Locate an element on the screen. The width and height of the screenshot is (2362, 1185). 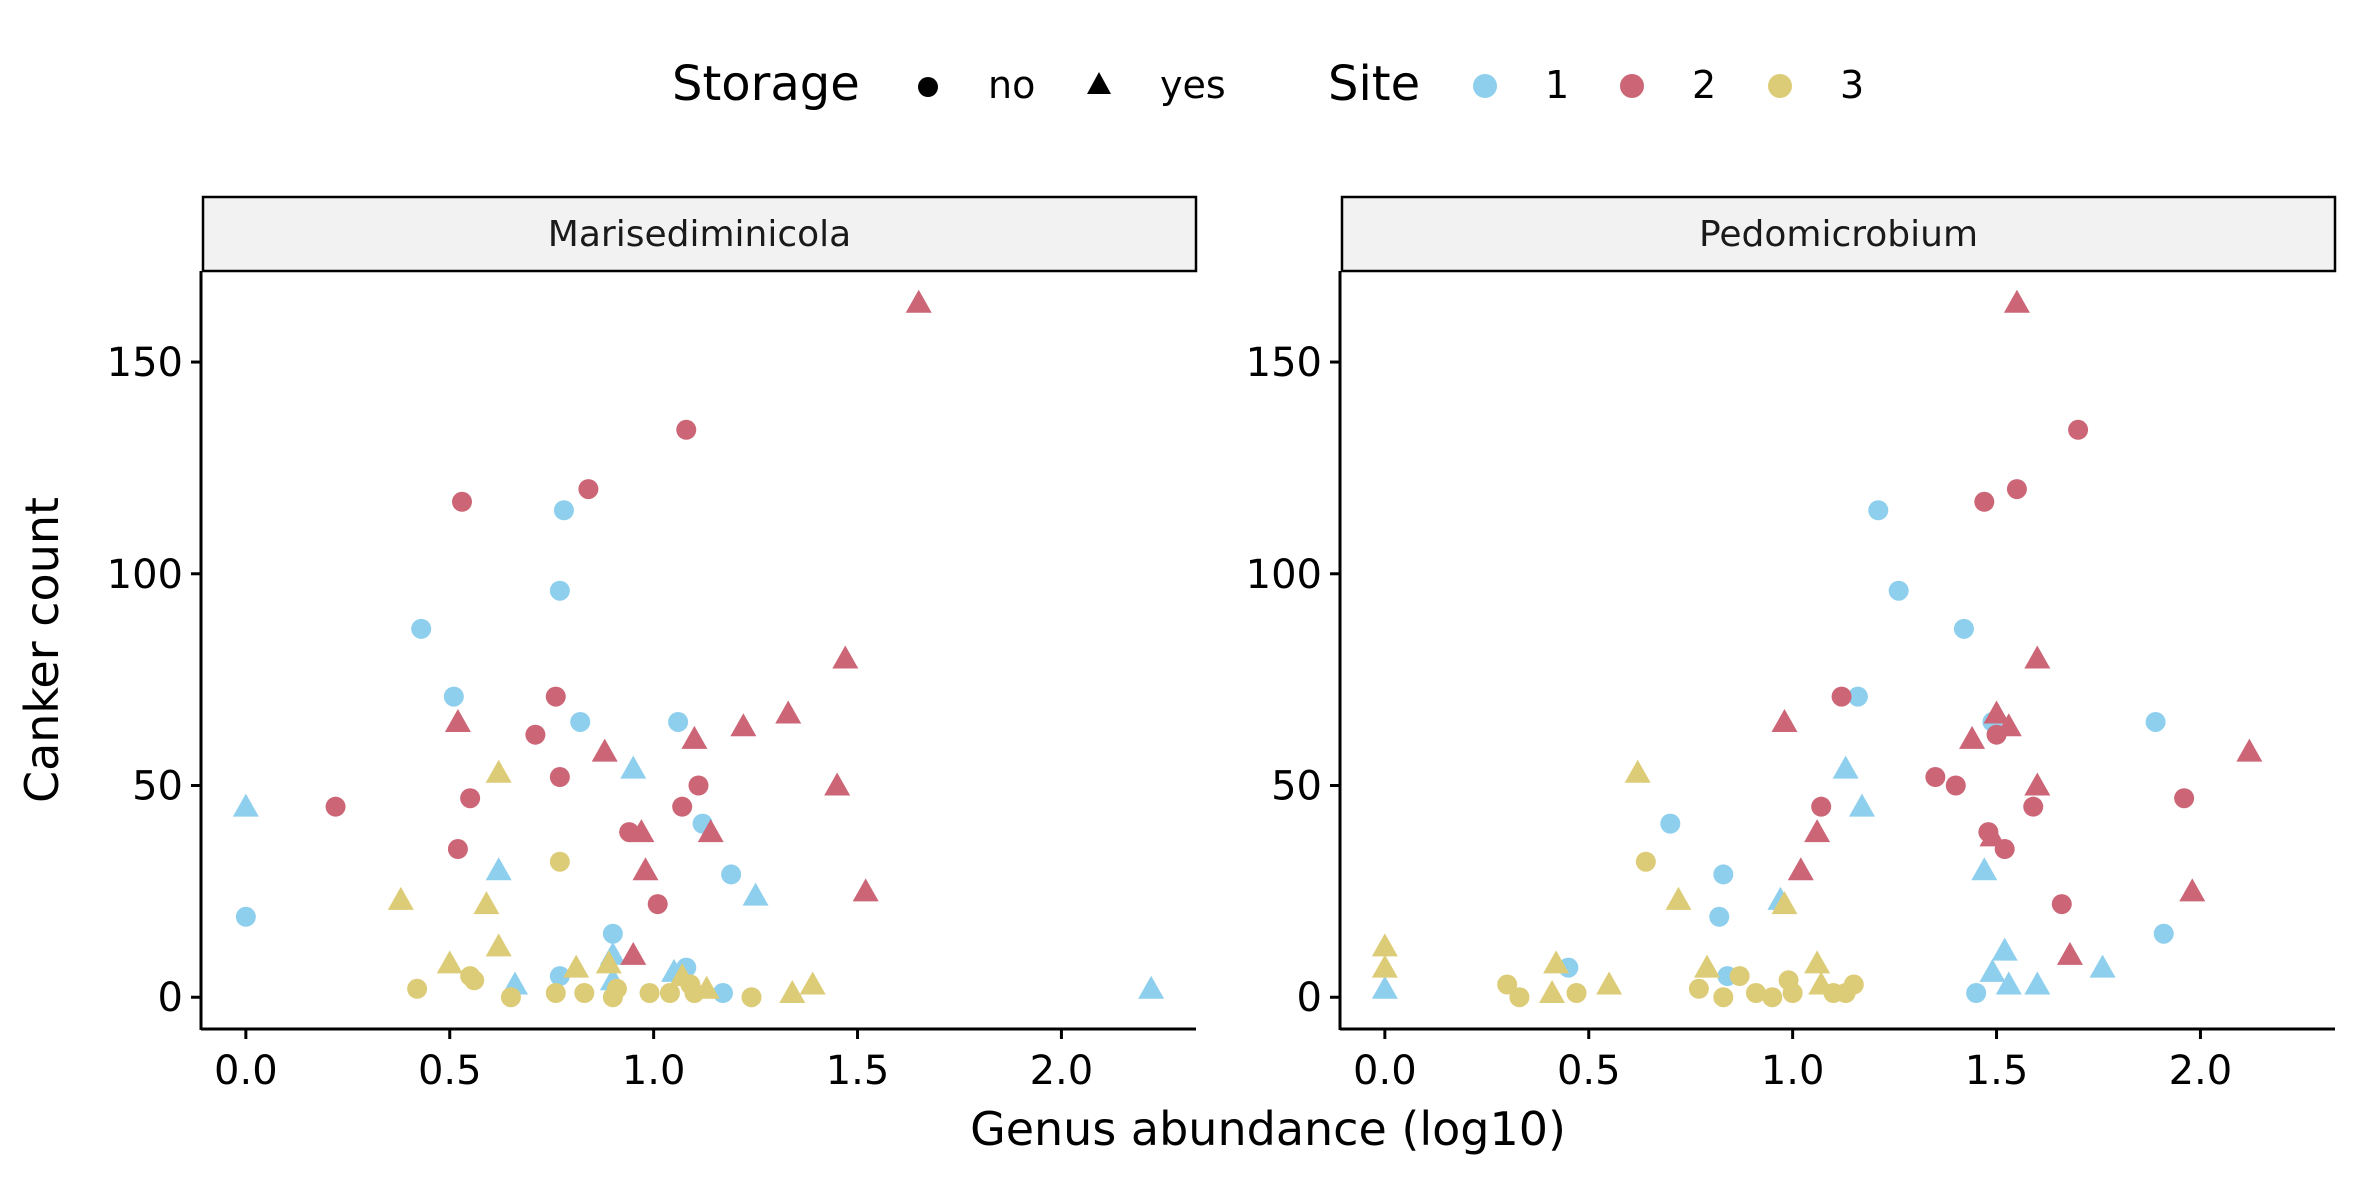
x-tick-label: 0.5 is located at coordinates (450, 1071).